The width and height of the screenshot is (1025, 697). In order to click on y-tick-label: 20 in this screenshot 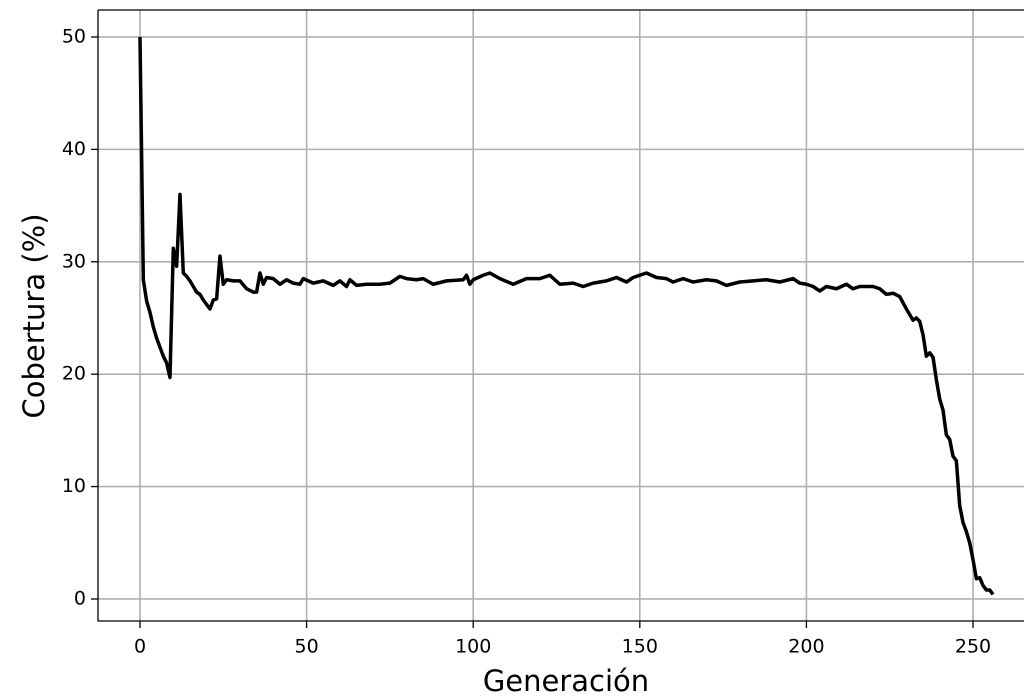, I will do `click(74, 374)`.